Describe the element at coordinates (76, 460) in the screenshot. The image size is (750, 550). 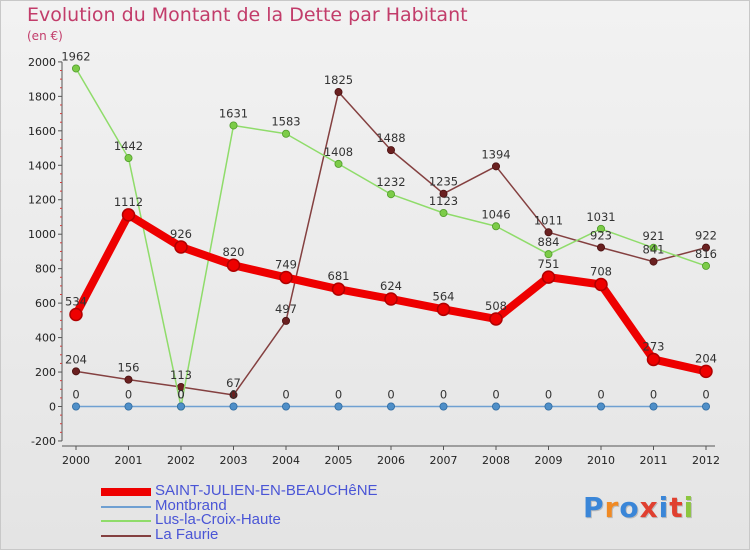
I see `x-tick-label: 2000` at that location.